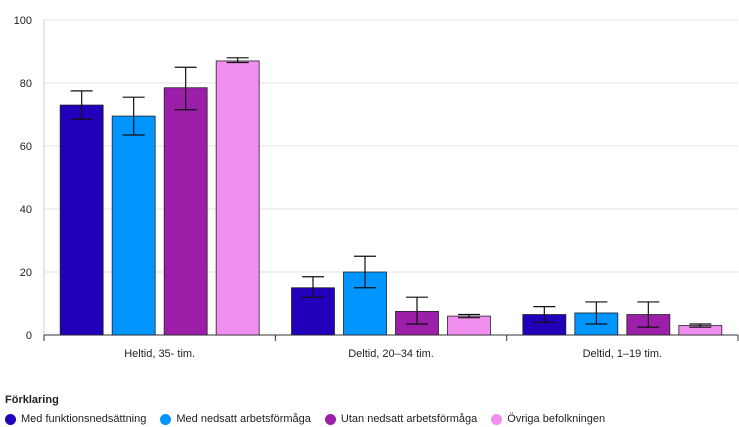 Image resolution: width=739 pixels, height=427 pixels. I want to click on x-tick-label: Heltid, 35- tim., so click(159, 354).